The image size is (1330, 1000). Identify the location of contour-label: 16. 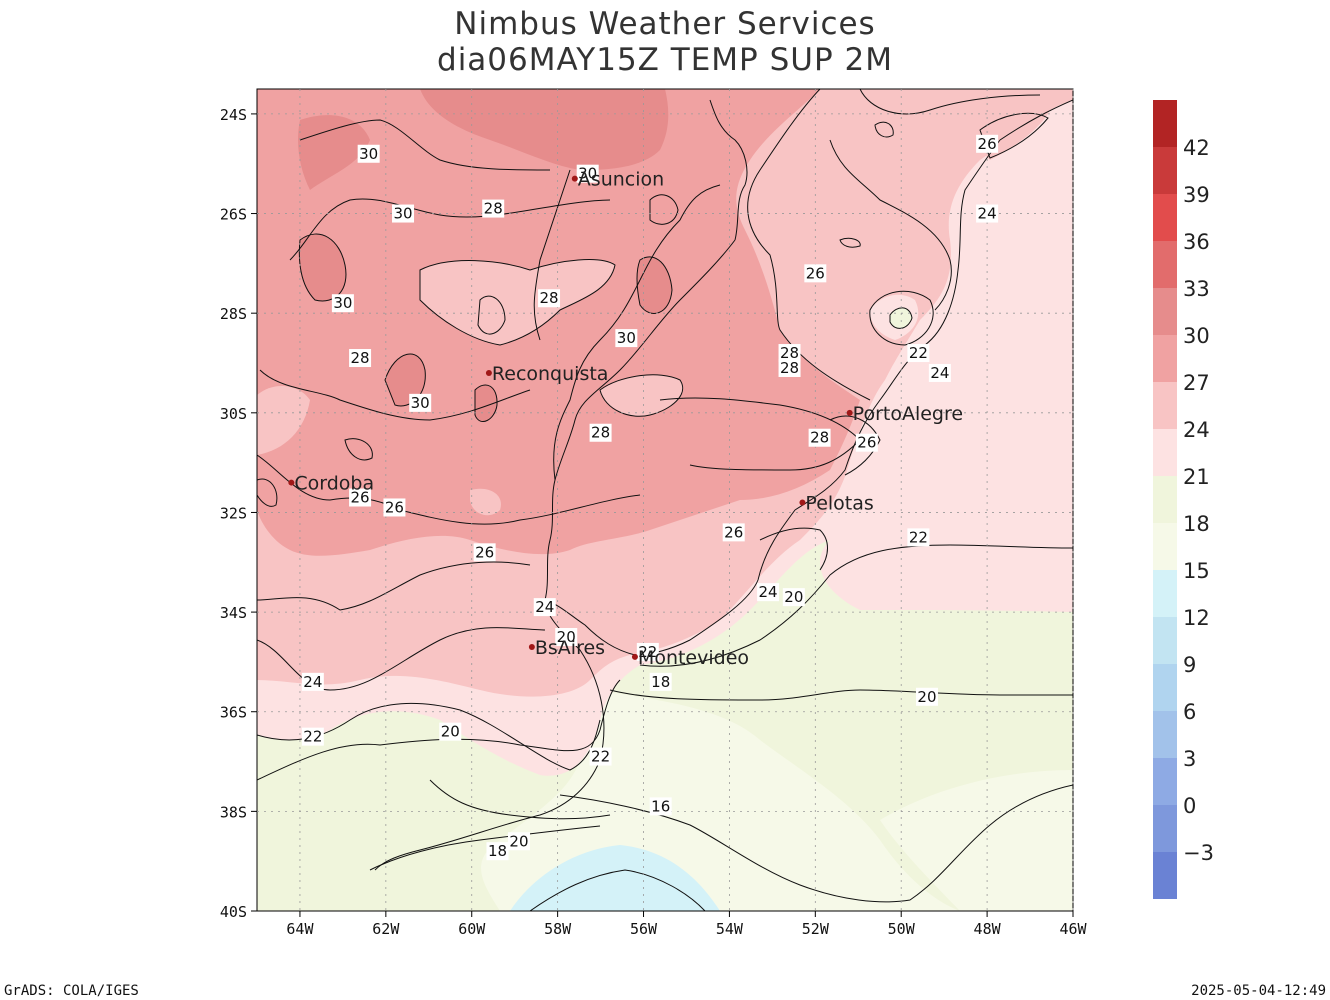
(660, 806).